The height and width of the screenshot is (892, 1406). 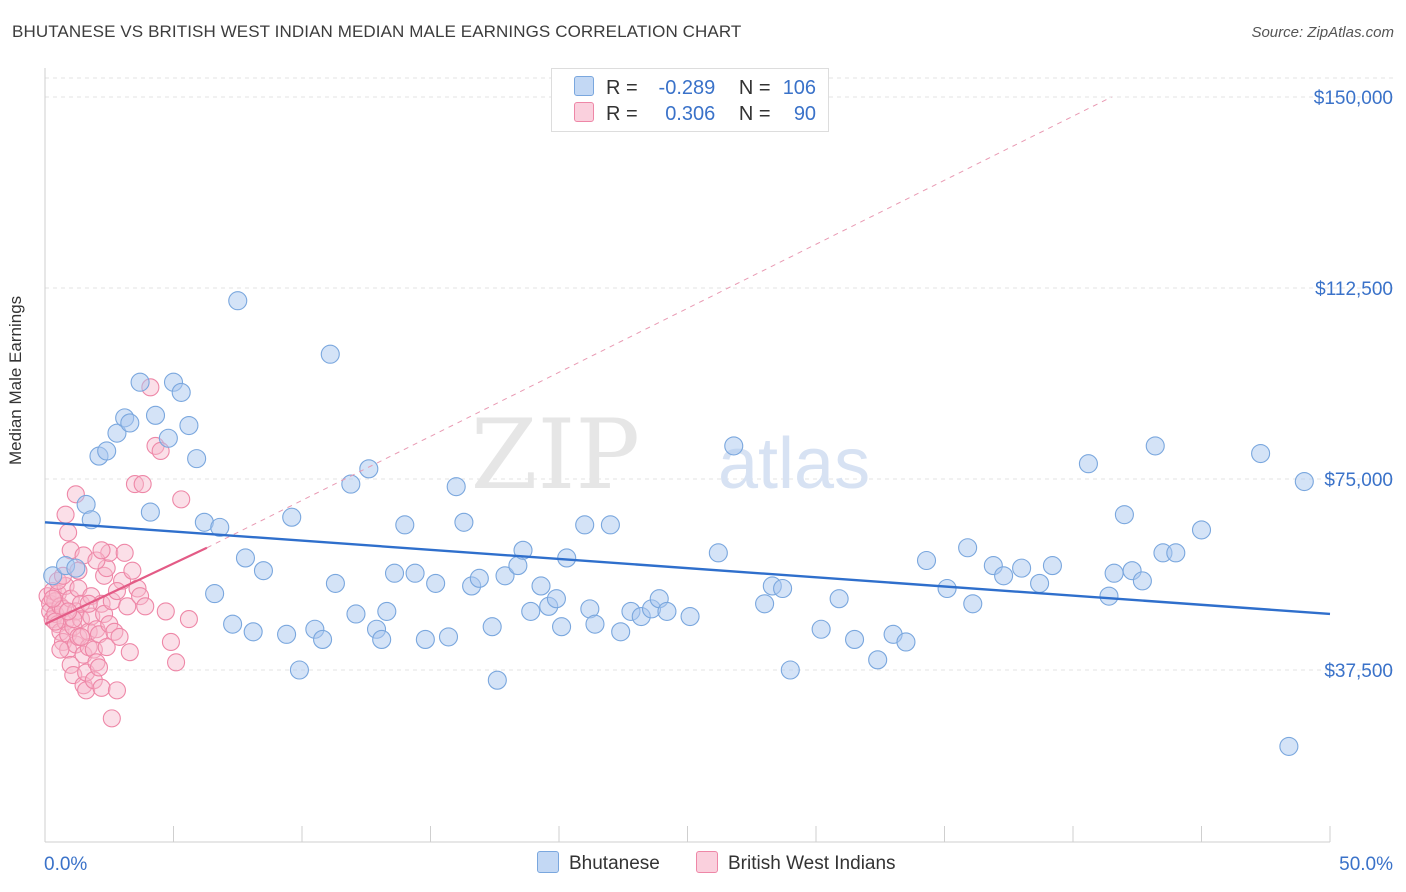 What do you see at coordinates (126, 586) in the screenshot?
I see `trend-line-british-west-indians` at bounding box center [126, 586].